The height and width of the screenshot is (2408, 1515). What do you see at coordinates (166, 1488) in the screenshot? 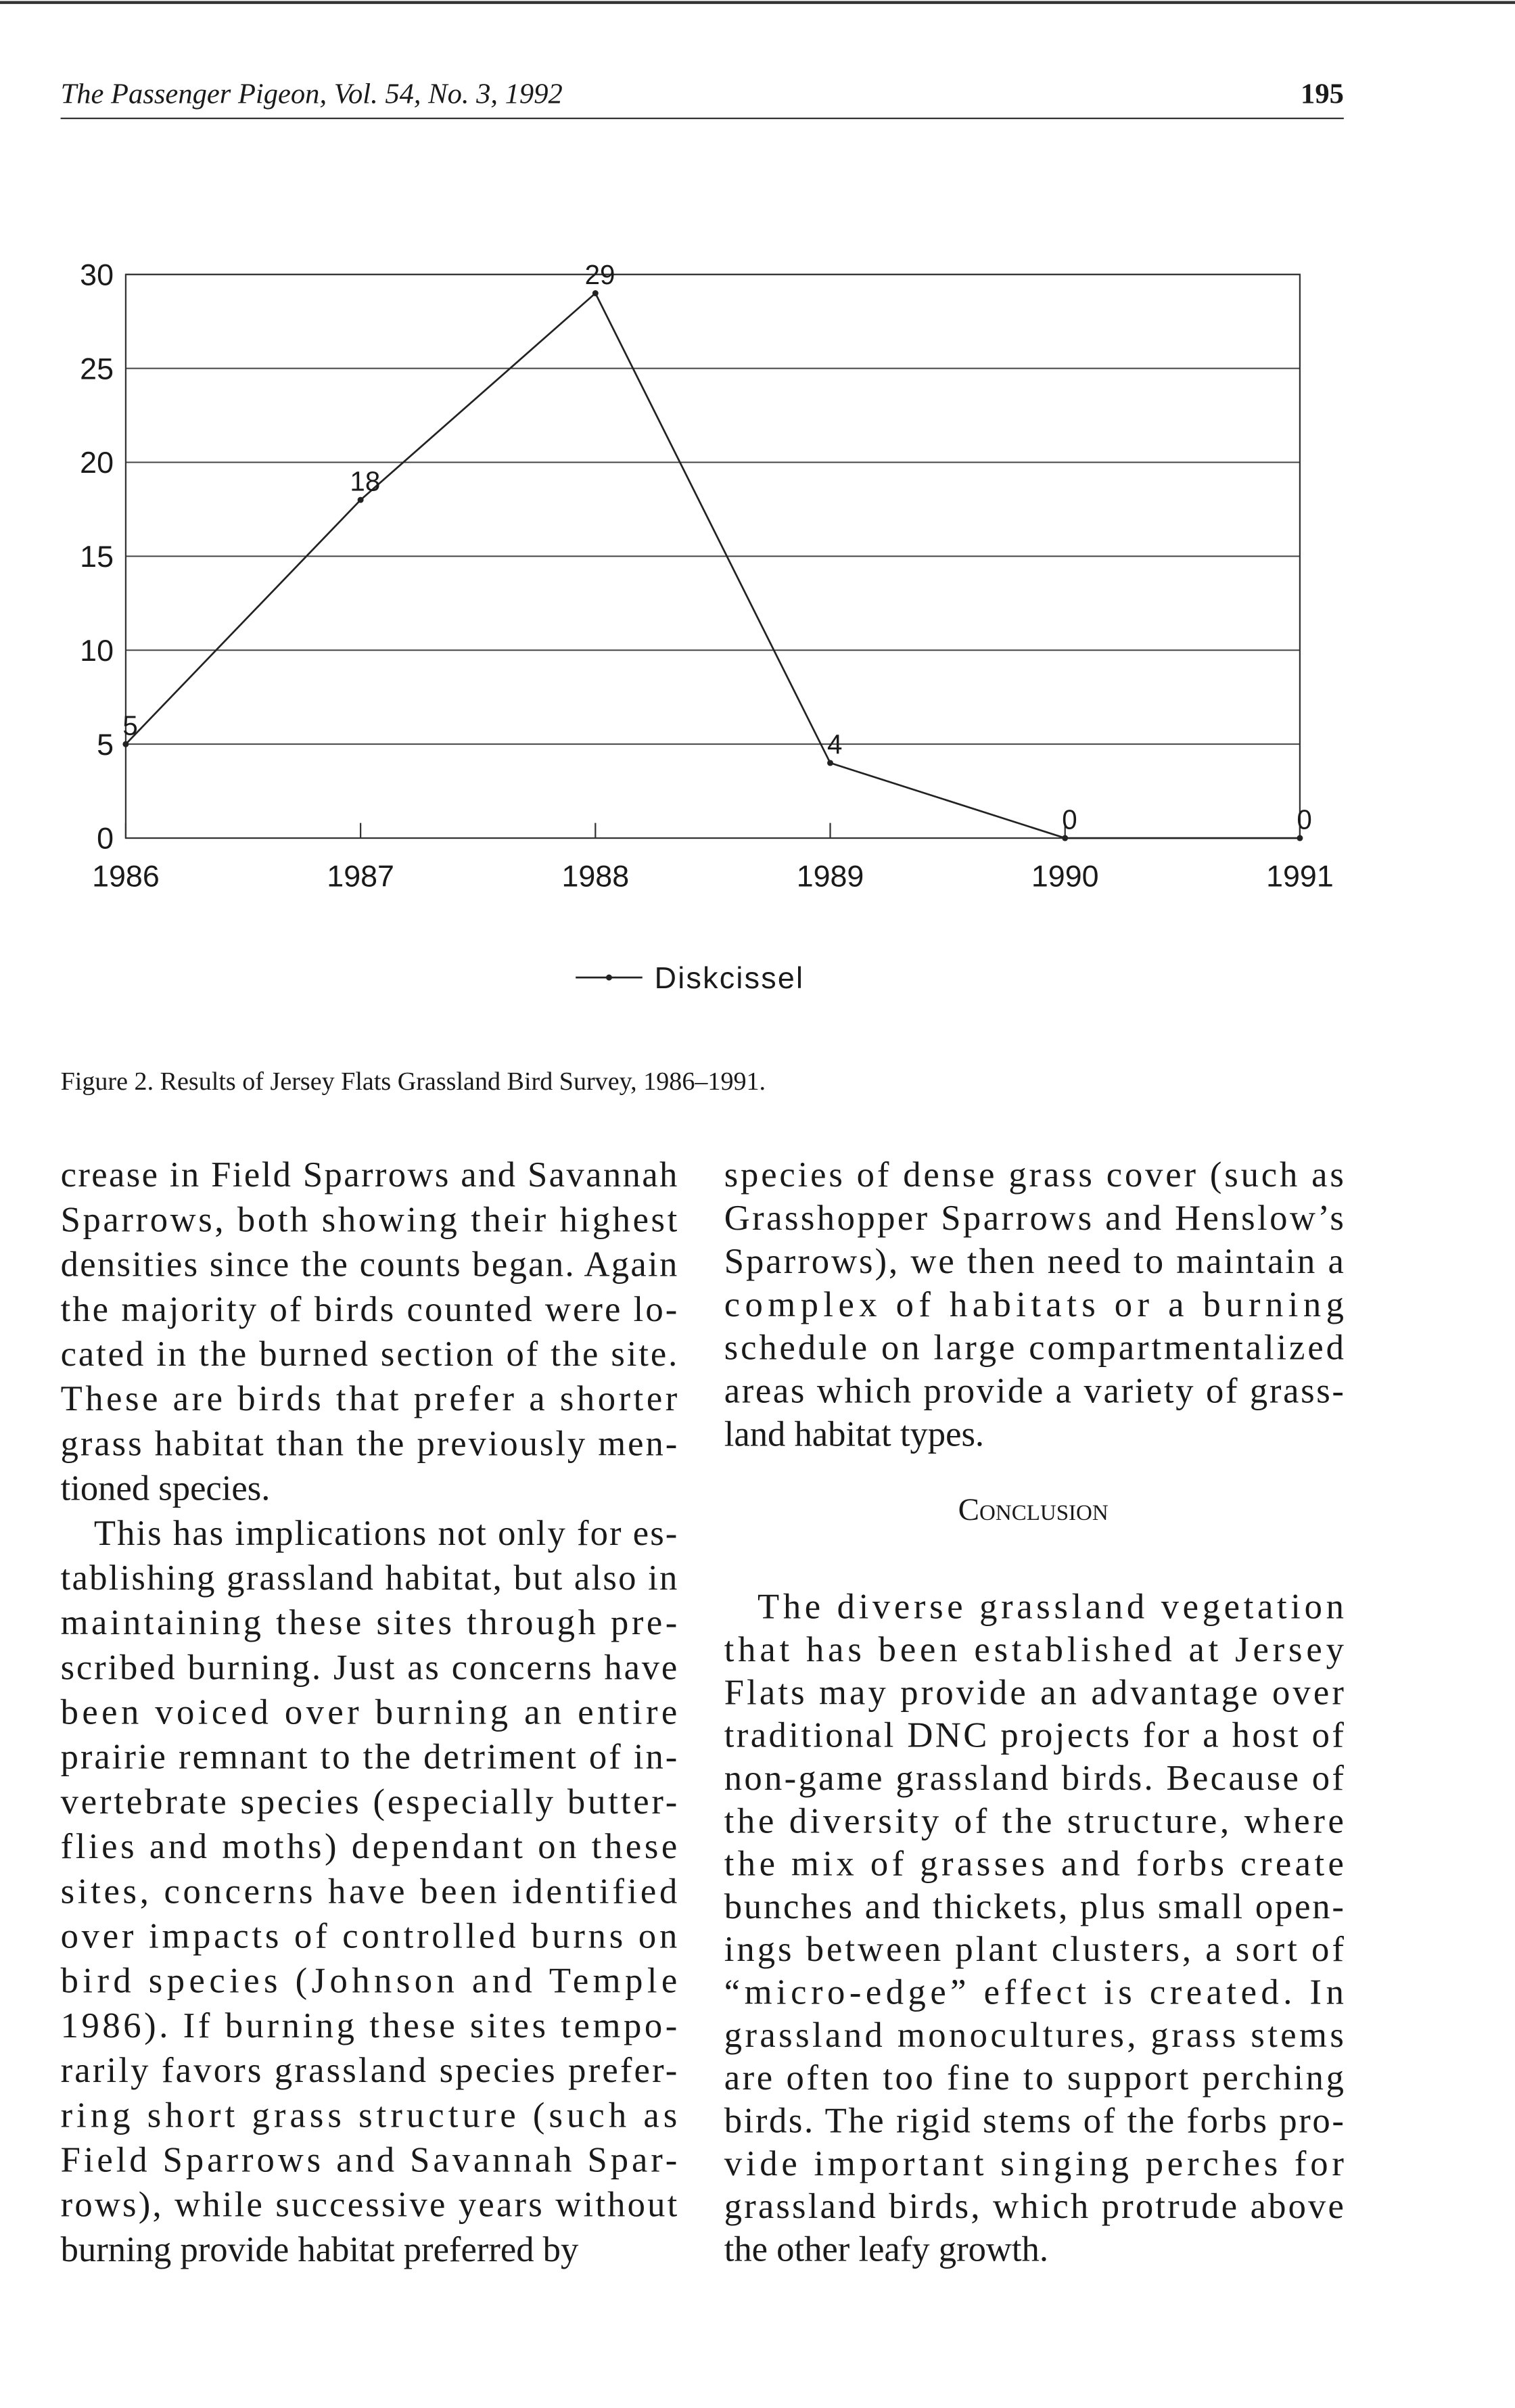
I see `text-line: tioned species.` at bounding box center [166, 1488].